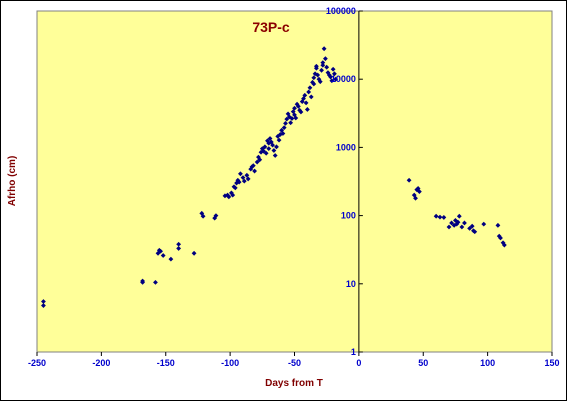 This screenshot has width=567, height=401. I want to click on y-tick-label: 10000, so click(343, 79).